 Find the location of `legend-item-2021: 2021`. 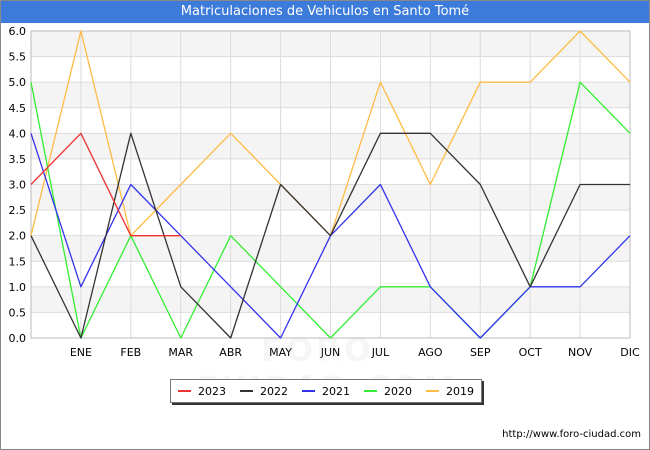

legend-item-2021: 2021 is located at coordinates (326, 391).